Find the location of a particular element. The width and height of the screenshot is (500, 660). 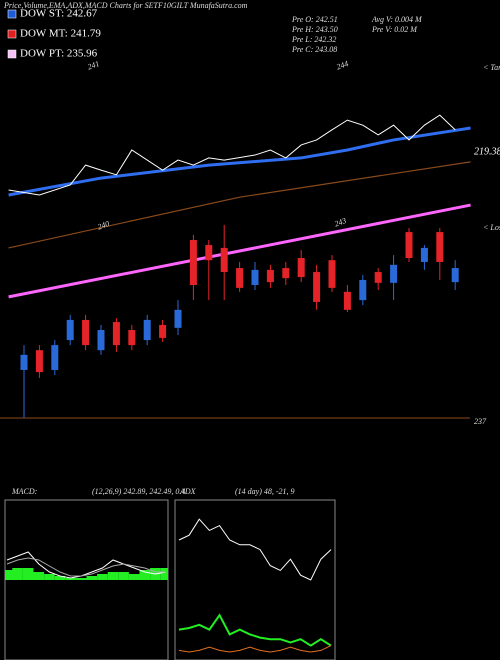

annotation: 240 is located at coordinates (103, 225).